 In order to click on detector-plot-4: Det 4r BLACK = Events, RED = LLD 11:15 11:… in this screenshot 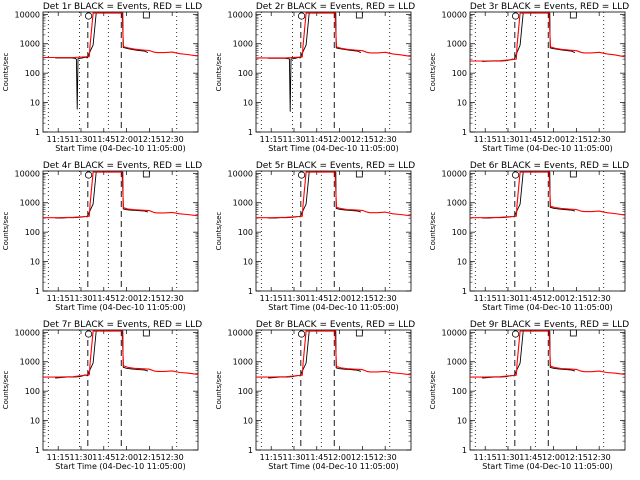, I will do `click(102, 236)`.